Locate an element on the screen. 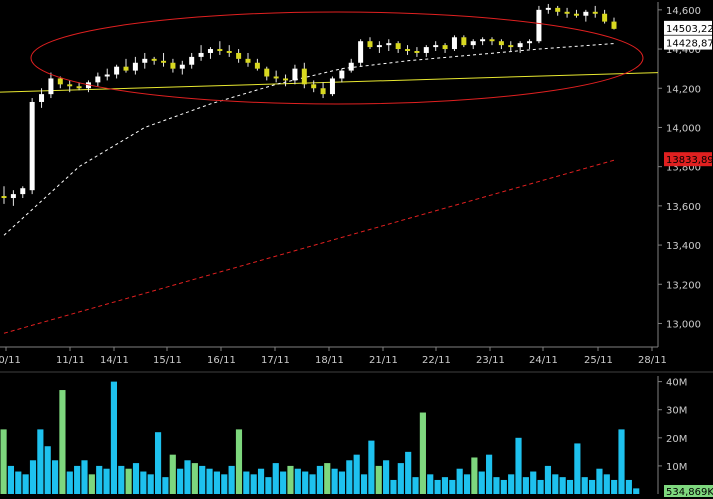 Image resolution: width=713 pixels, height=499 pixels. volume-tick-label: 20M is located at coordinates (676, 439).